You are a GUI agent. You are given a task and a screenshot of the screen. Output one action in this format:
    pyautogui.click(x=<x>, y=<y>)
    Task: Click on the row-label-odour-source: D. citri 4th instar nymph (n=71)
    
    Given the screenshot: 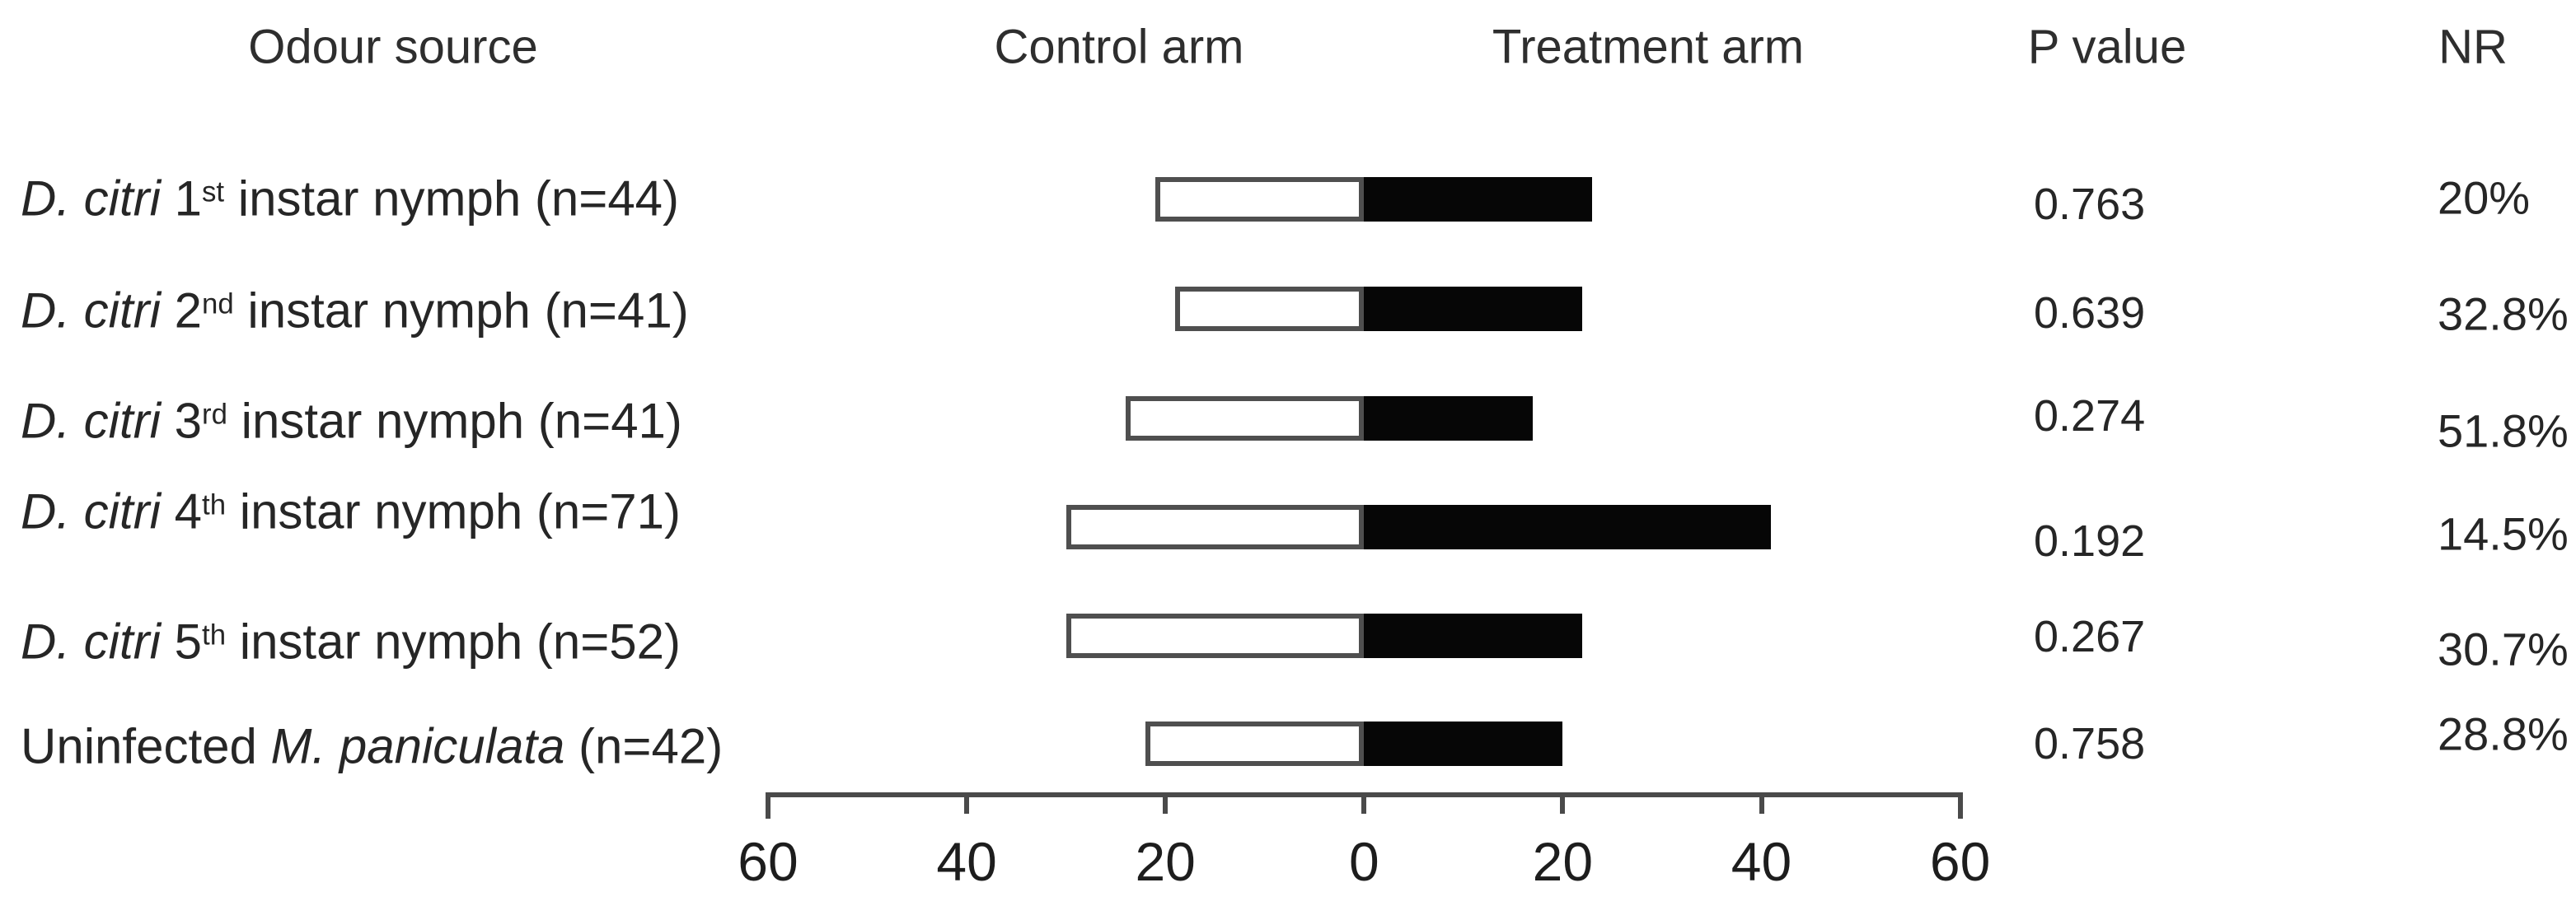 What is the action you would take?
    pyautogui.click(x=351, y=511)
    